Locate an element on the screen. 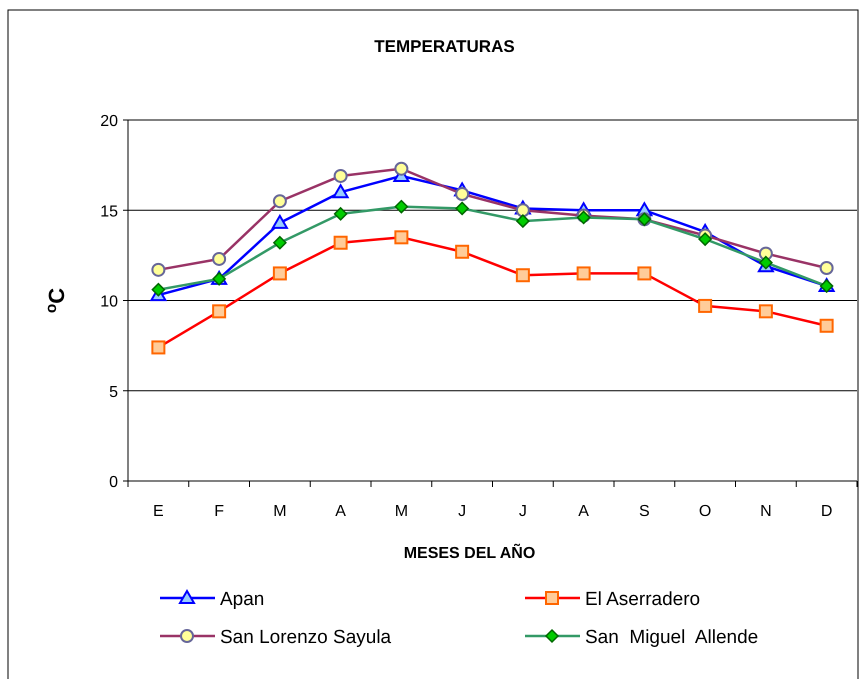  legend-label: Apan is located at coordinates (242, 599).